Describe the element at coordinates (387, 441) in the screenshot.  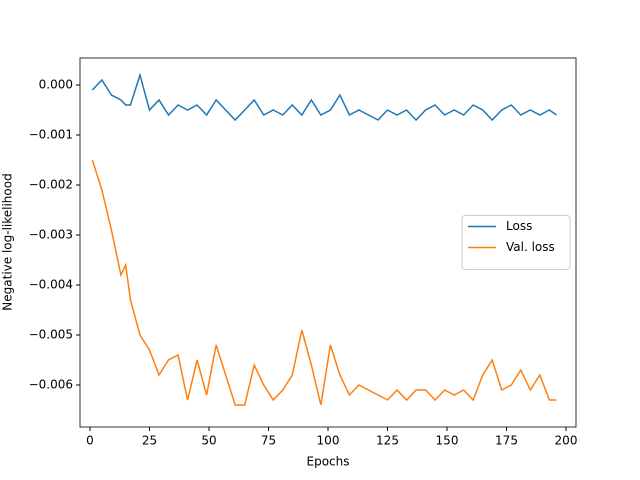
I see `x-tick-label: 125` at that location.